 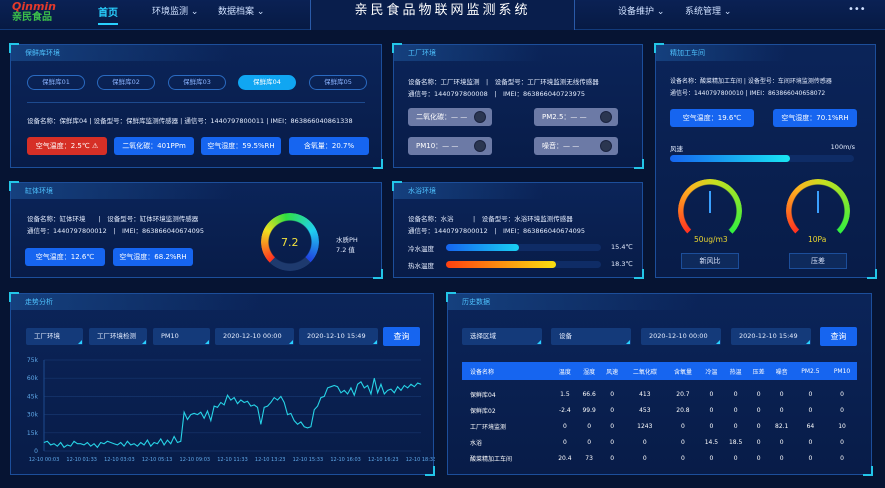 What do you see at coordinates (490, 219) in the screenshot?
I see `device-info: 设备名称：水浴 | 设备型号：水浴环境监测传感器` at bounding box center [490, 219].